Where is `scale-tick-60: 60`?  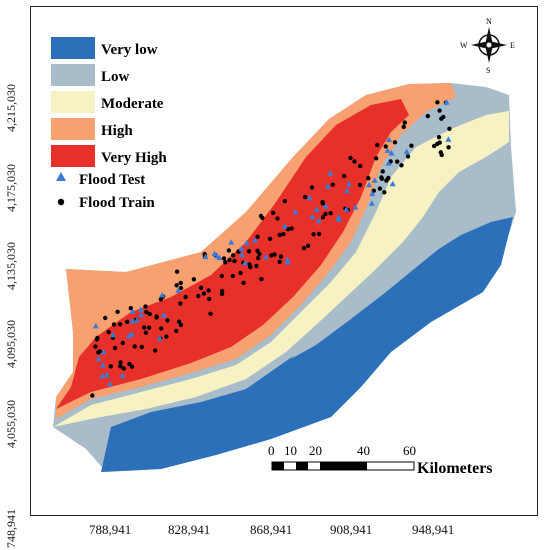
scale-tick-60: 60 is located at coordinates (409, 450).